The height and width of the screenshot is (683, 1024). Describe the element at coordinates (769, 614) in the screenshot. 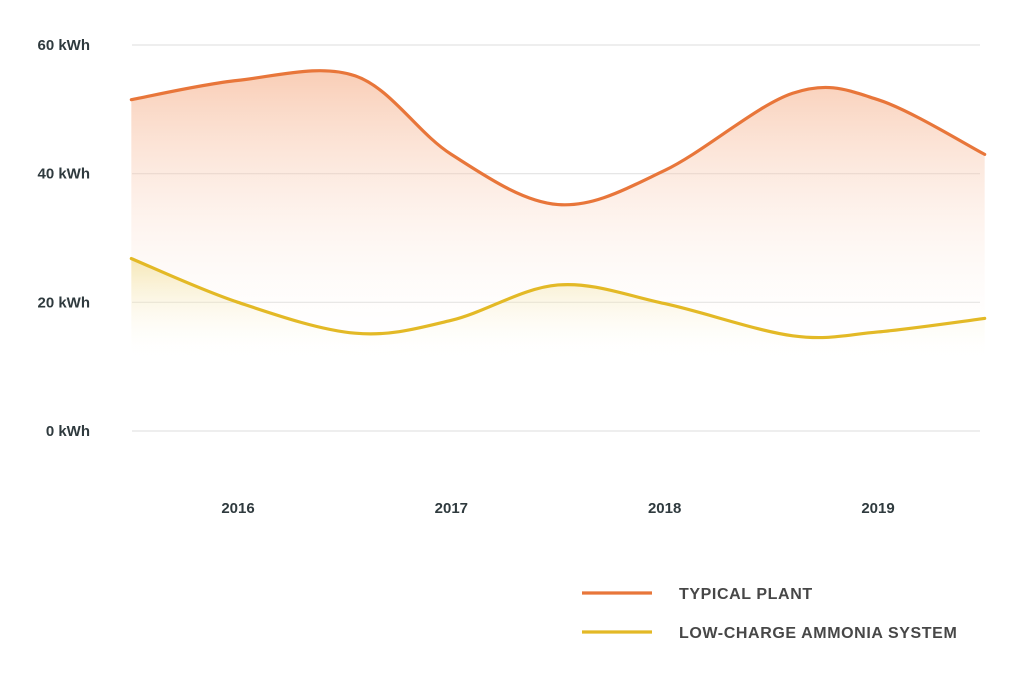

I see `legend: TYPICAL PLANT LOW-CHARGE AMMONIA SYSTEM` at that location.